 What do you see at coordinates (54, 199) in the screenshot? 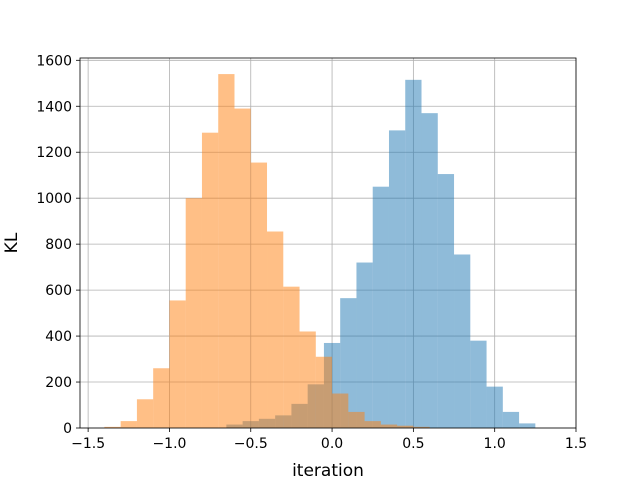
I see `y-tick-label: 1000` at bounding box center [54, 199].